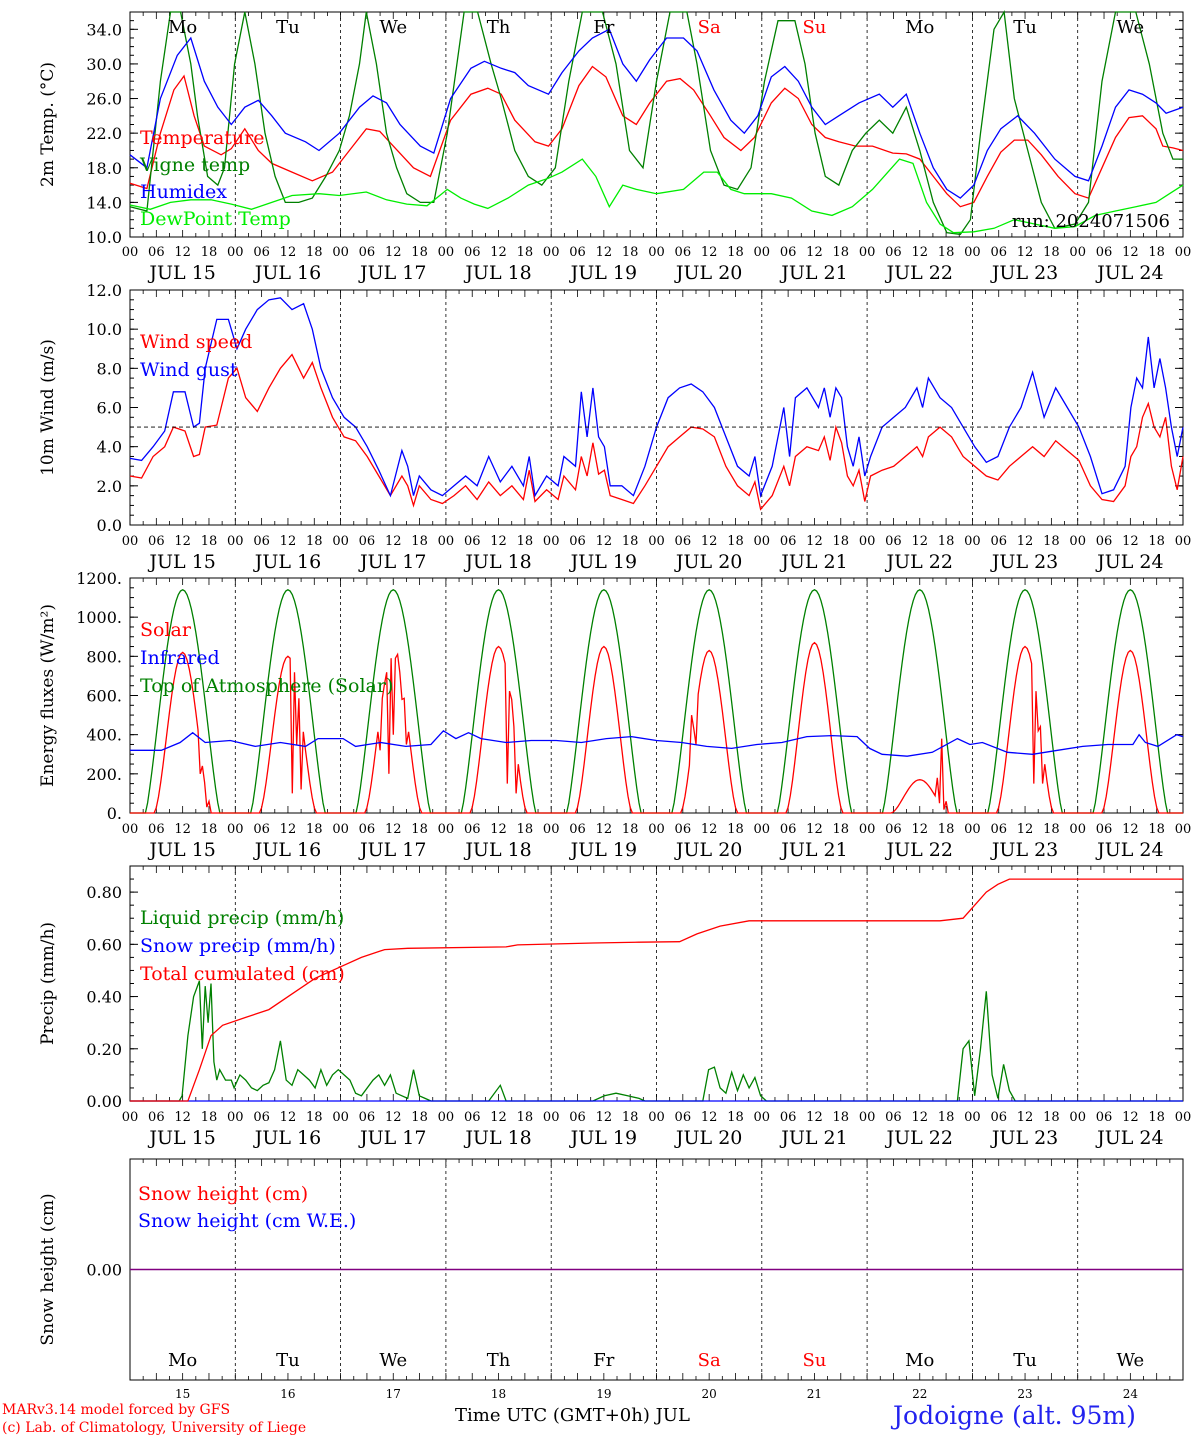  What do you see at coordinates (104, 64) in the screenshot?
I see `y-tick-label: 30.0` at bounding box center [104, 64].